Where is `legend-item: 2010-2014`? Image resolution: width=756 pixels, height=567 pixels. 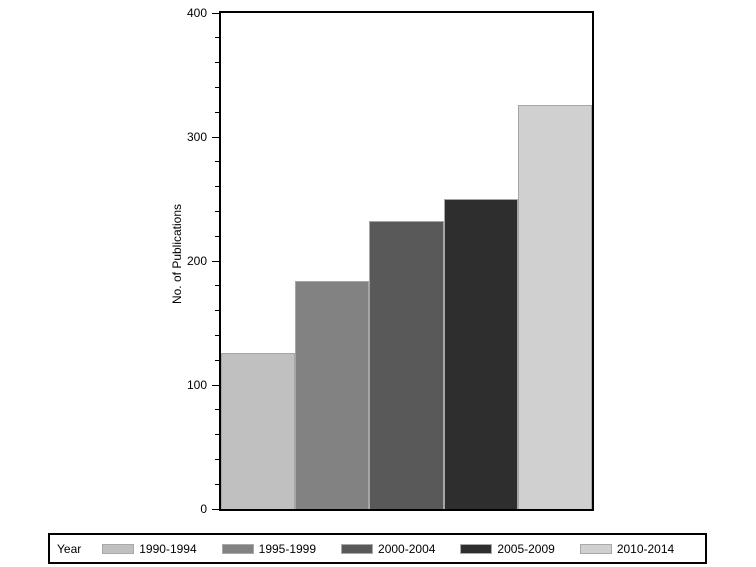
legend-item: 2010-2014 is located at coordinates (627, 548).